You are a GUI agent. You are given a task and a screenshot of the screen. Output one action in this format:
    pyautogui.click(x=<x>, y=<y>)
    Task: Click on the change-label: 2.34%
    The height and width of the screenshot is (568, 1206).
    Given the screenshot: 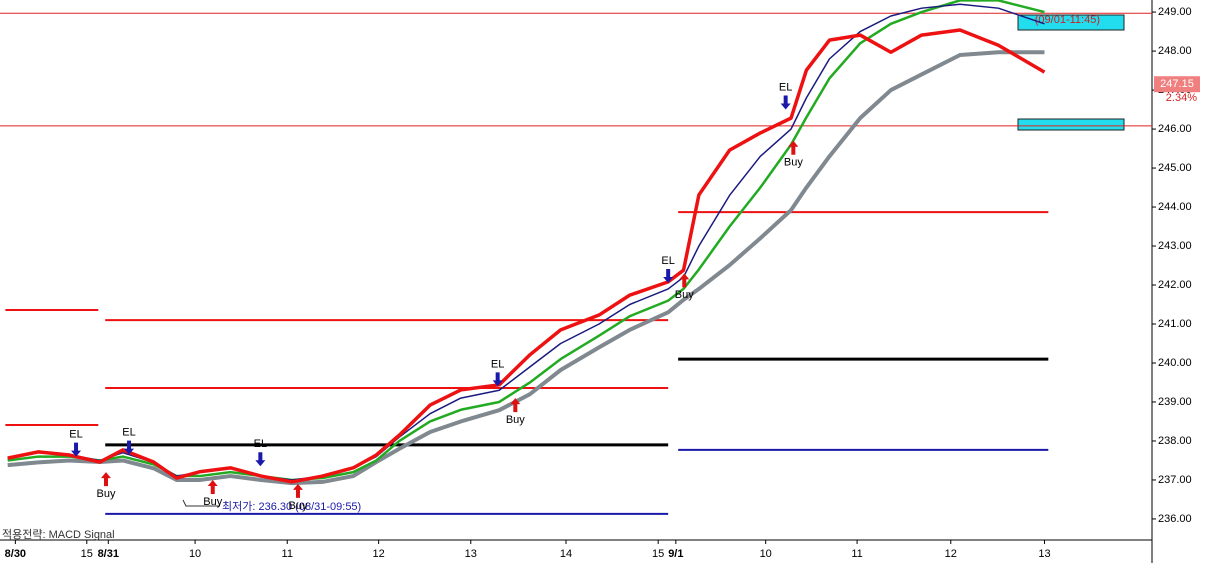 What is the action you would take?
    pyautogui.click(x=1181, y=98)
    